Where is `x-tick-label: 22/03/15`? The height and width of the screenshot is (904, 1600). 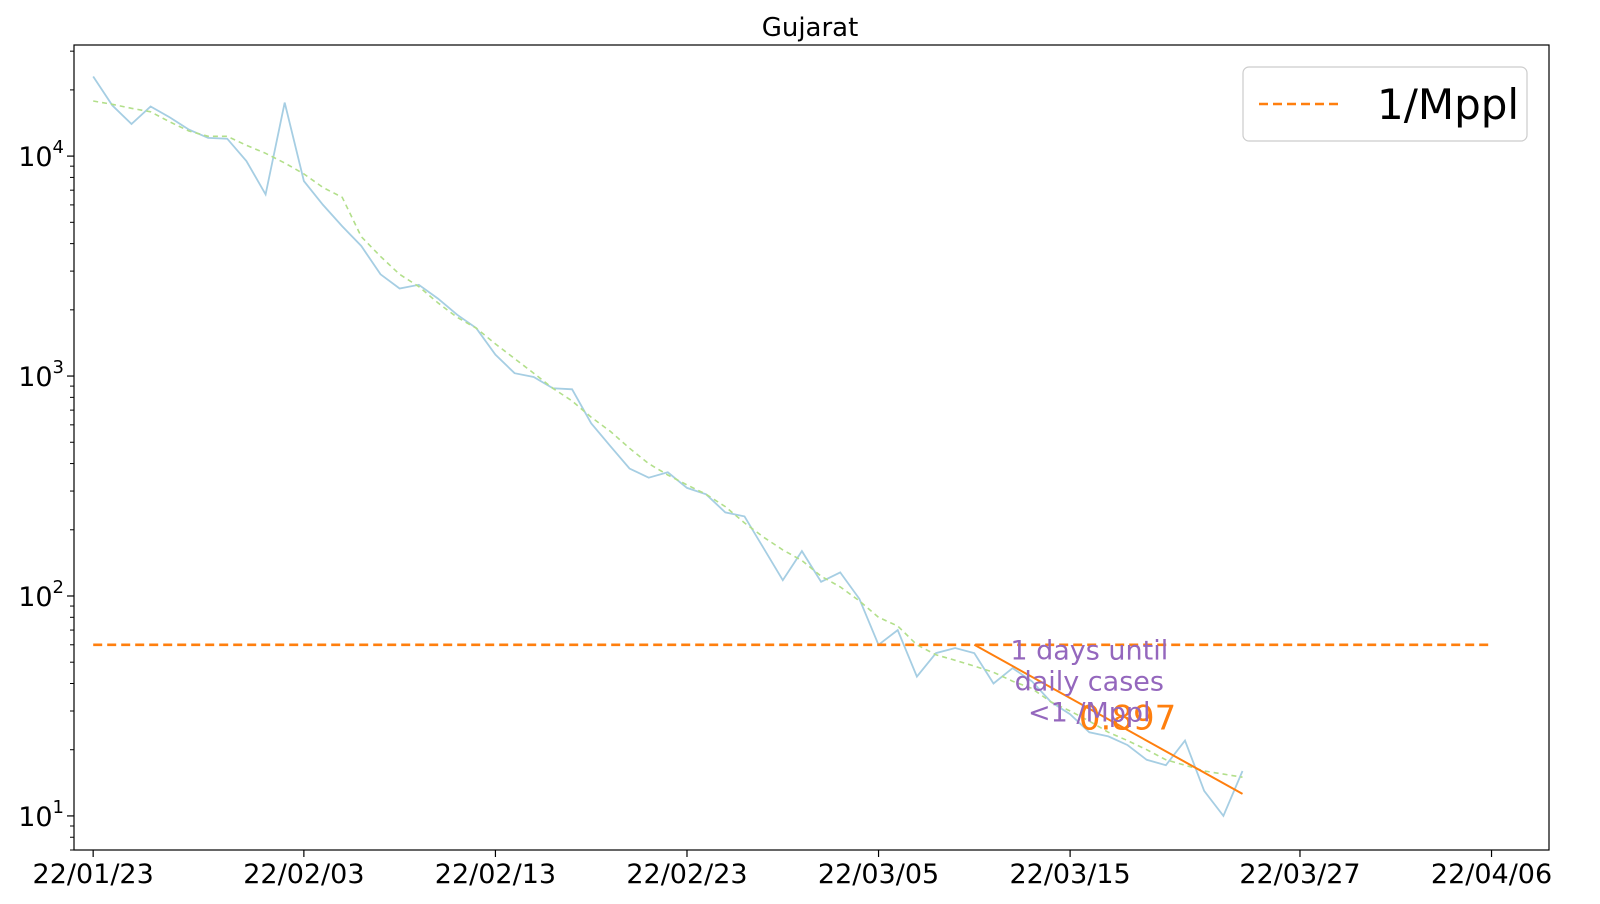 x-tick-label: 22/03/15 is located at coordinates (1069, 874).